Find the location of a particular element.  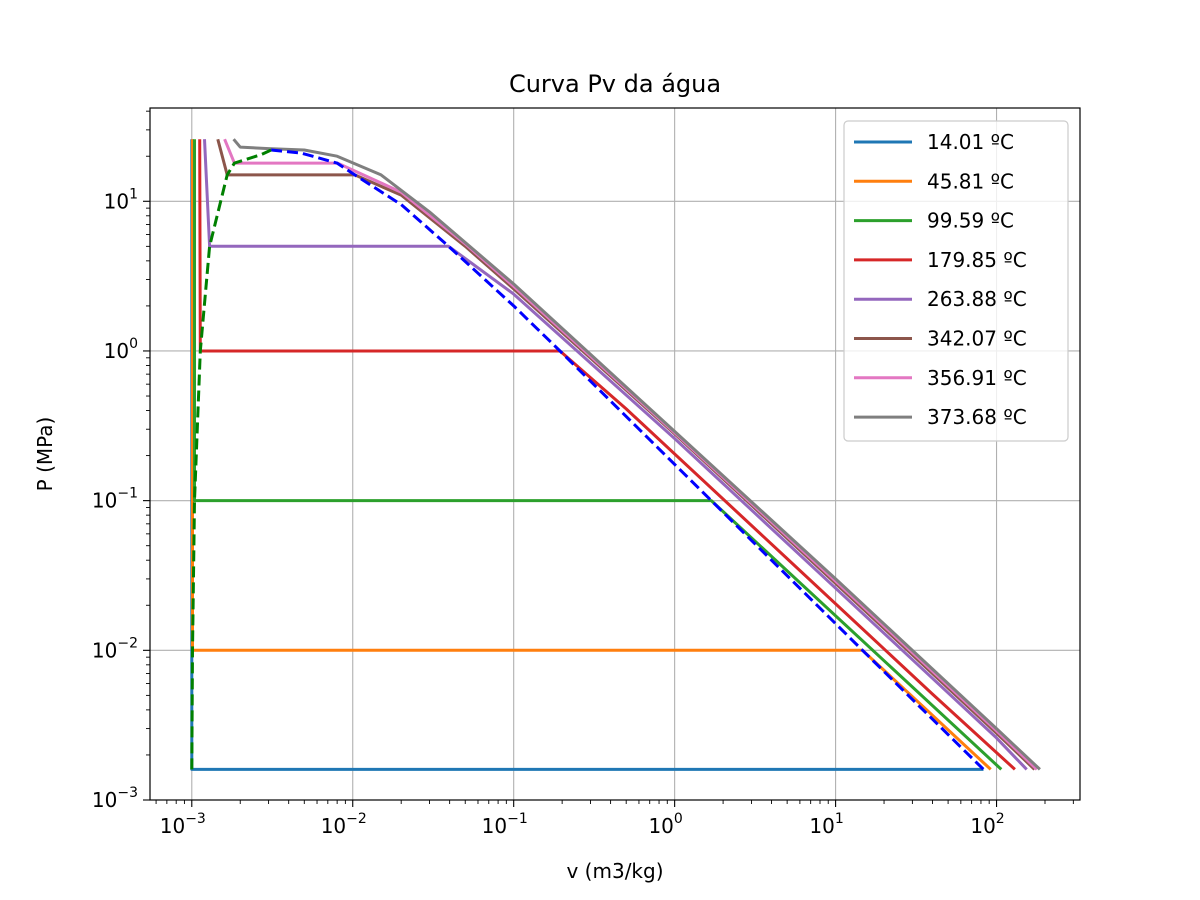

legend-label: 14.01 ºC is located at coordinates (970, 142).